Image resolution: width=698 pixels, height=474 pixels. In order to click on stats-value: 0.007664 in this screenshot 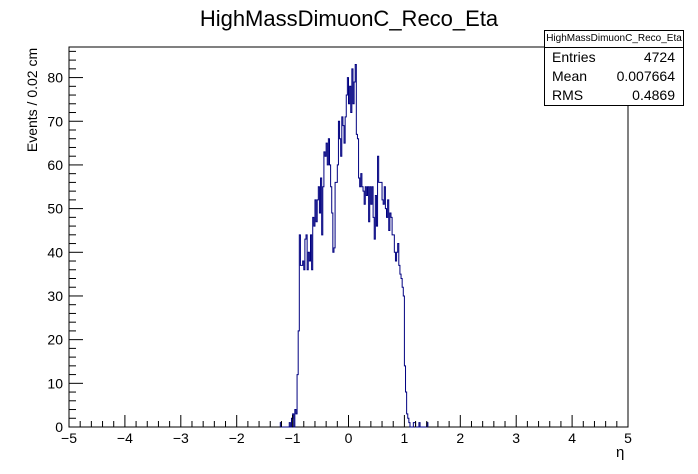, I will do `click(645, 76)`.